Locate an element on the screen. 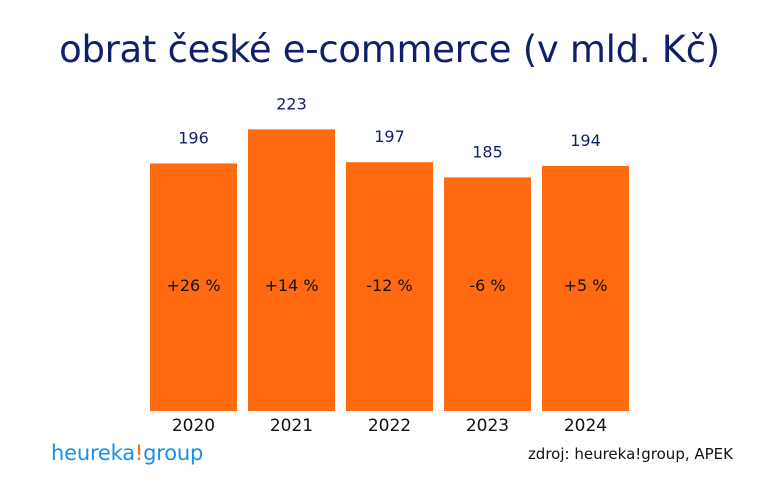 This screenshot has height=496, width=779. x-tick-label-2021: 2021 is located at coordinates (291, 426).